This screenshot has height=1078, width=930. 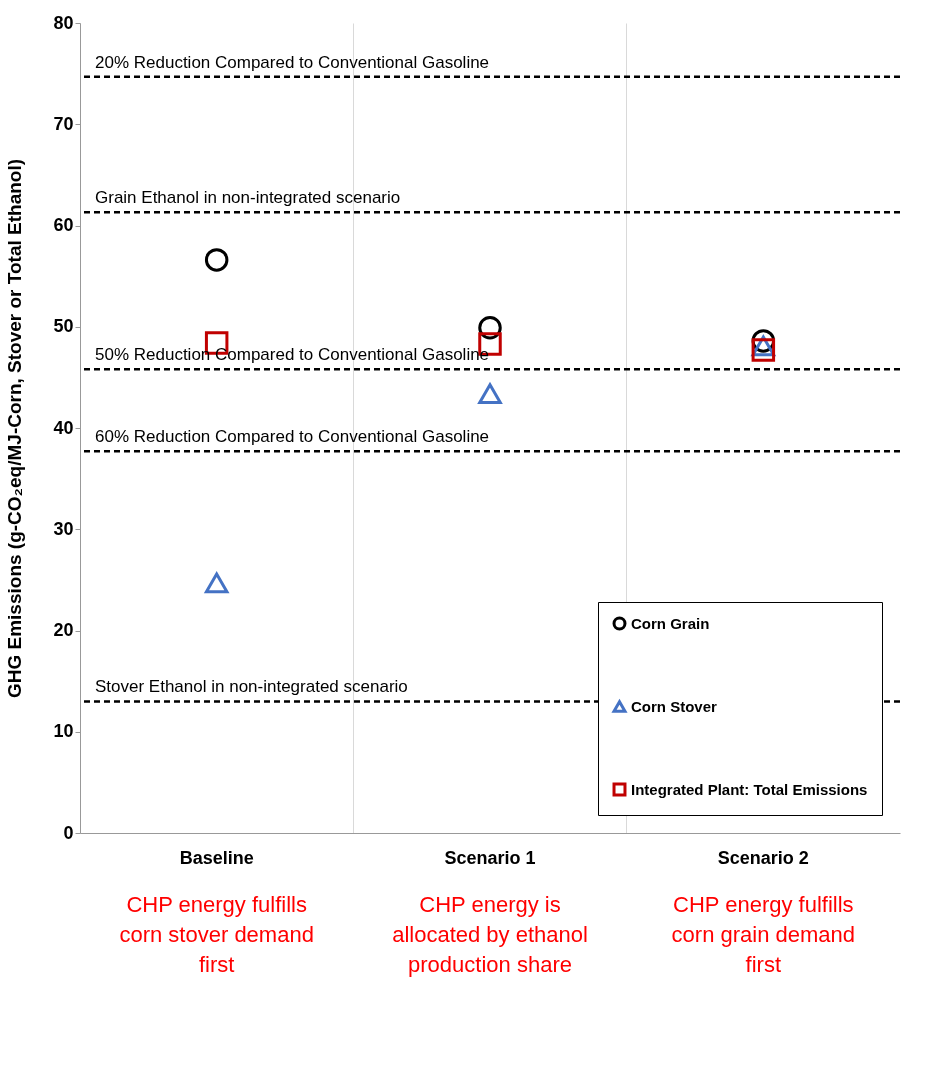 I want to click on legend-label: Corn Stover, so click(x=674, y=706).